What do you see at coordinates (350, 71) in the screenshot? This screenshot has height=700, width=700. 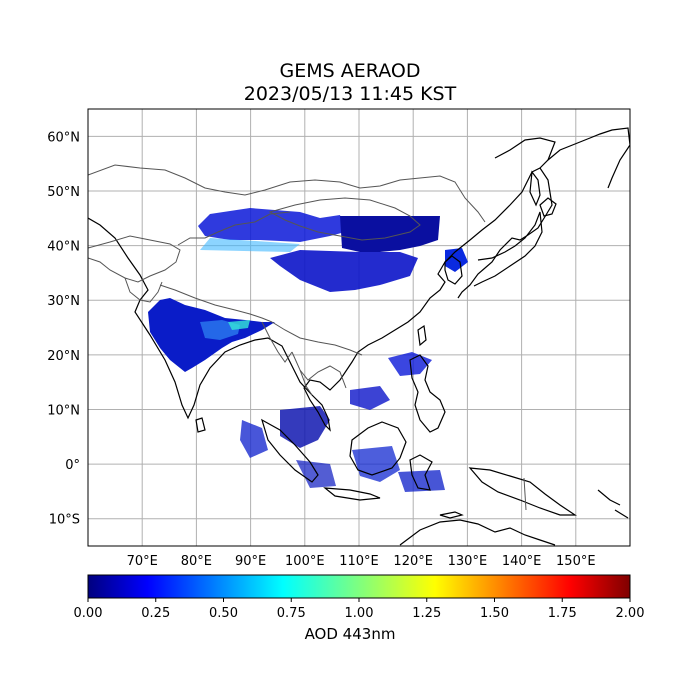 I see `map-title-line1: GEMS AERAOD` at bounding box center [350, 71].